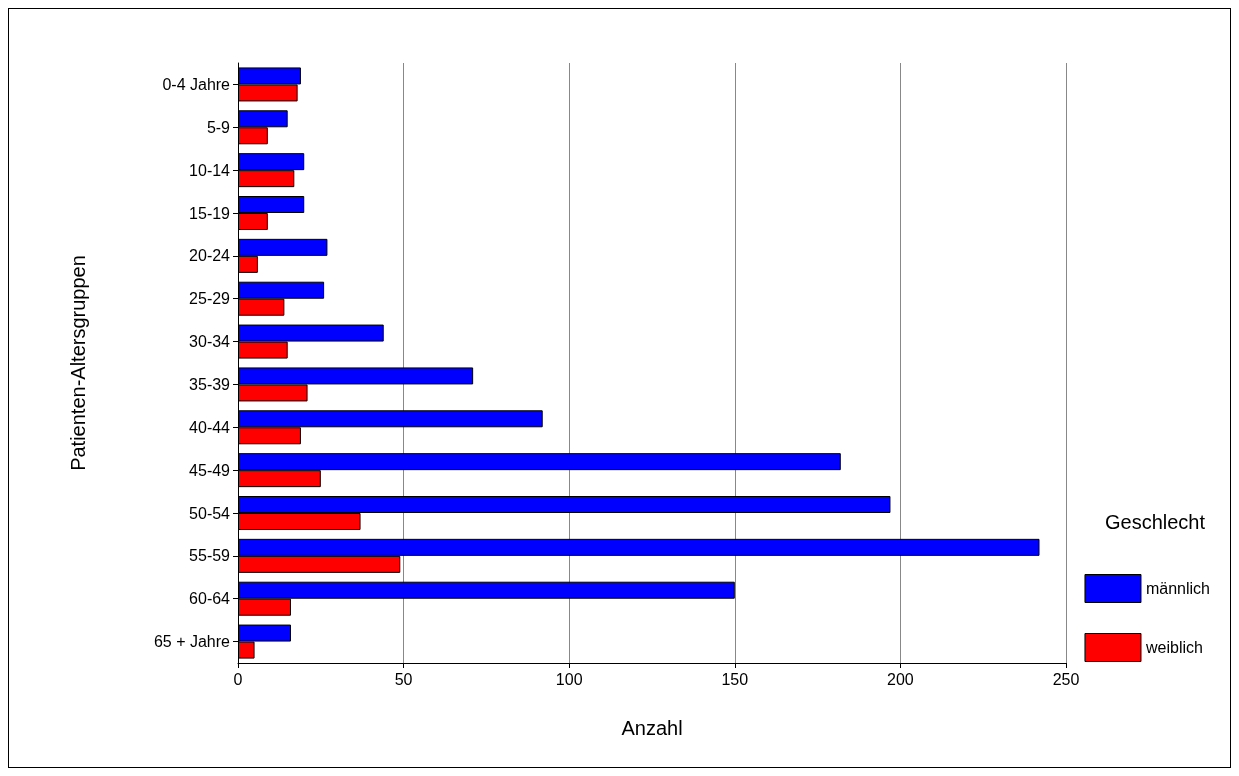 The width and height of the screenshot is (1239, 776). What do you see at coordinates (569, 679) in the screenshot?
I see `x-tick-label: 100` at bounding box center [569, 679].